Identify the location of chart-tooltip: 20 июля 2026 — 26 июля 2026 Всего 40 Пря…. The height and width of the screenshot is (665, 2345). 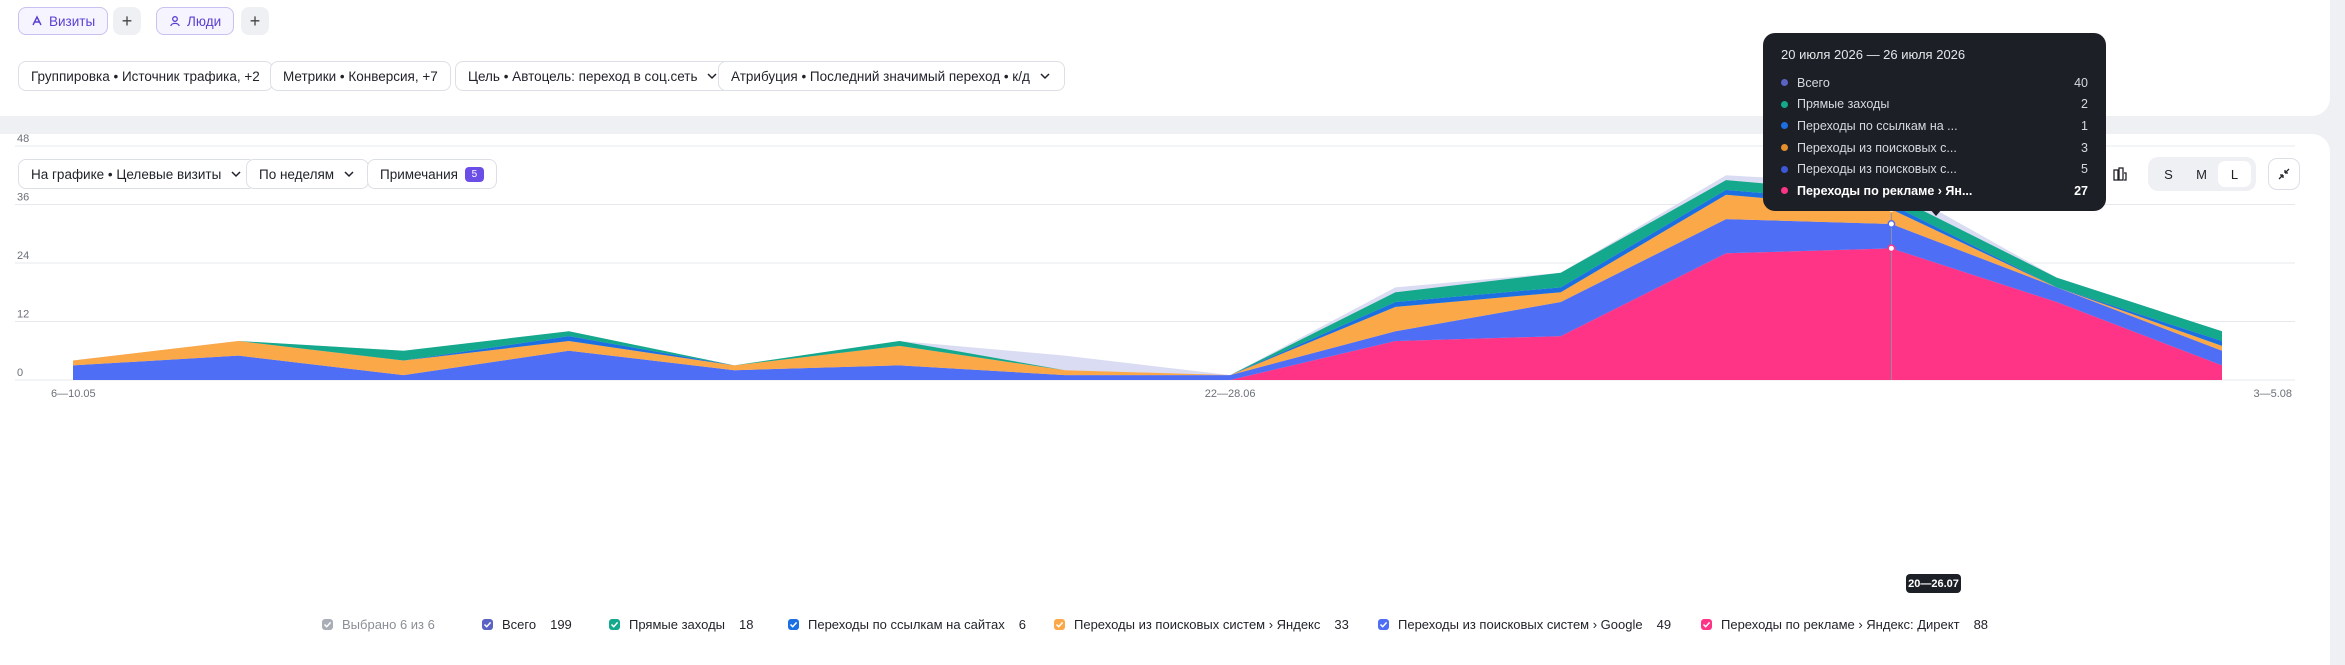
(1934, 122).